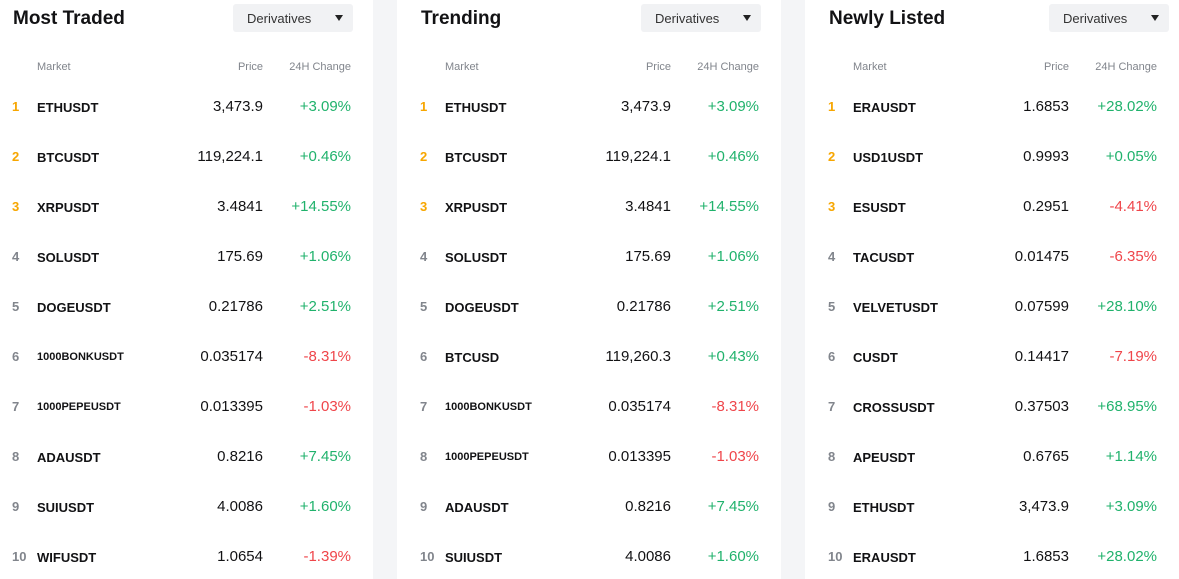 The width and height of the screenshot is (1179, 579). Describe the element at coordinates (1127, 306) in the screenshot. I see `change-percent: +28.10%` at that location.